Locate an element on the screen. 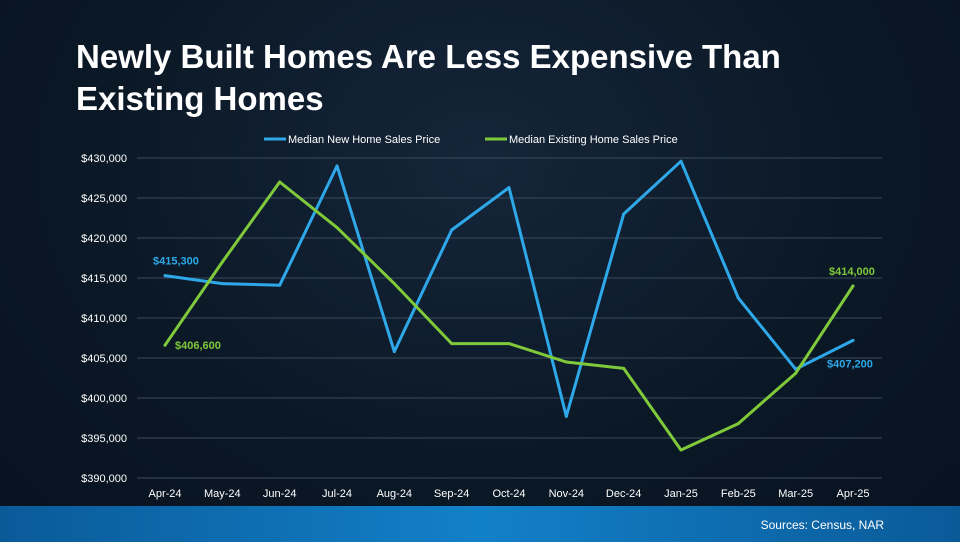 This screenshot has height=542, width=960. x-tick-label: Oct-24 is located at coordinates (508, 494).